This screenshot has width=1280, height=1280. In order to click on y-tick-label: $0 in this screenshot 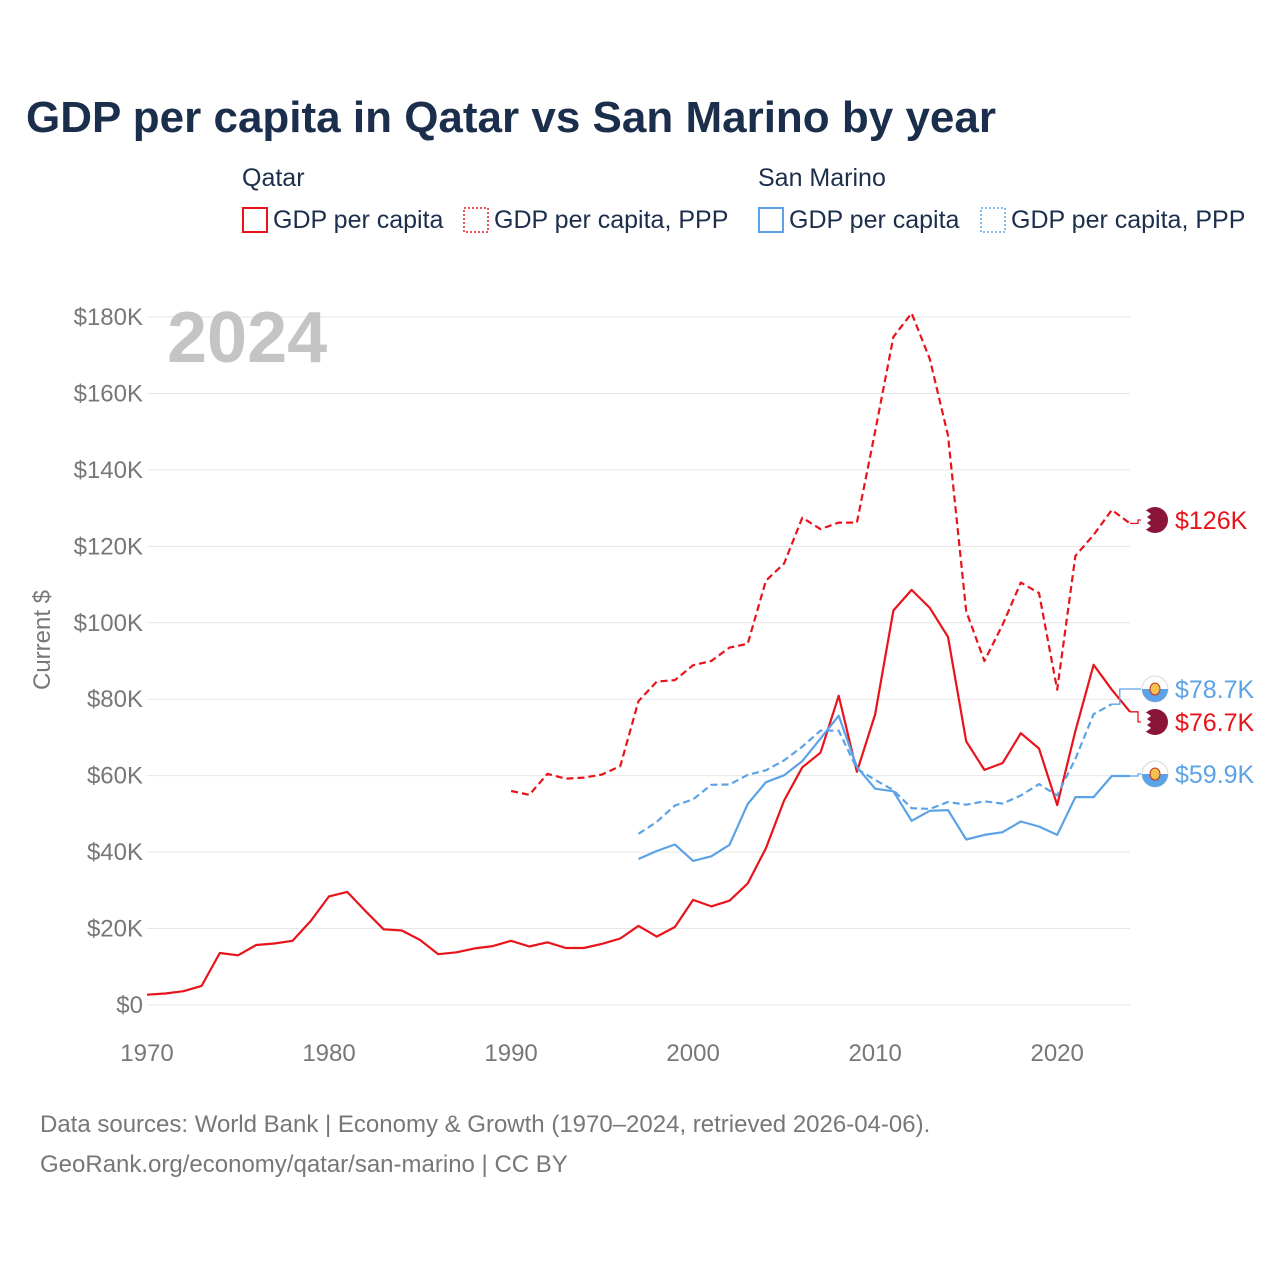, I will do `click(129, 1005)`.